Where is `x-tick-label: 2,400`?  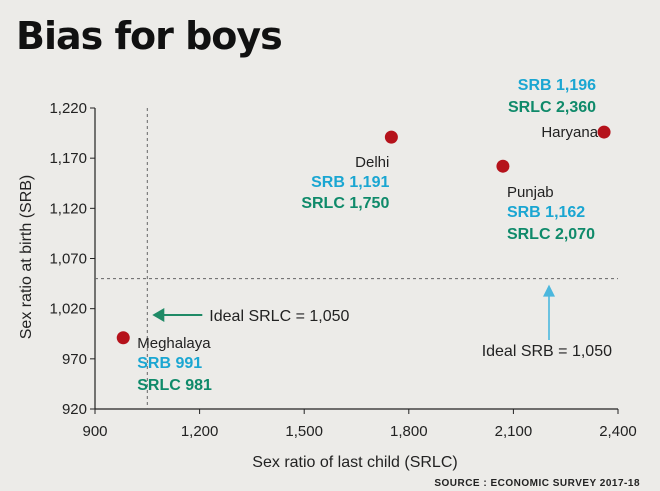 x-tick-label: 2,400 is located at coordinates (618, 431).